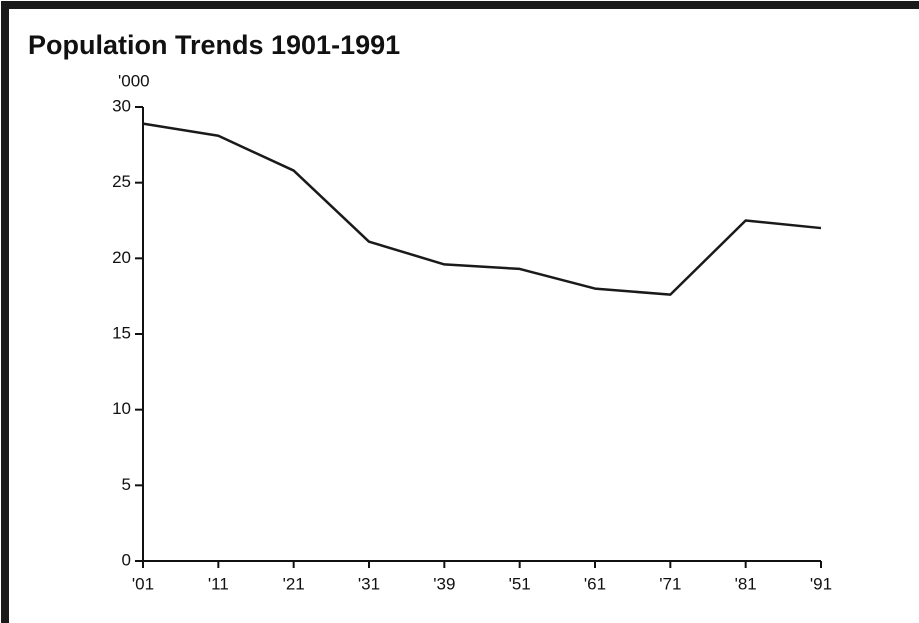 The width and height of the screenshot is (919, 623). I want to click on y-axis-label: '000, so click(134, 80).